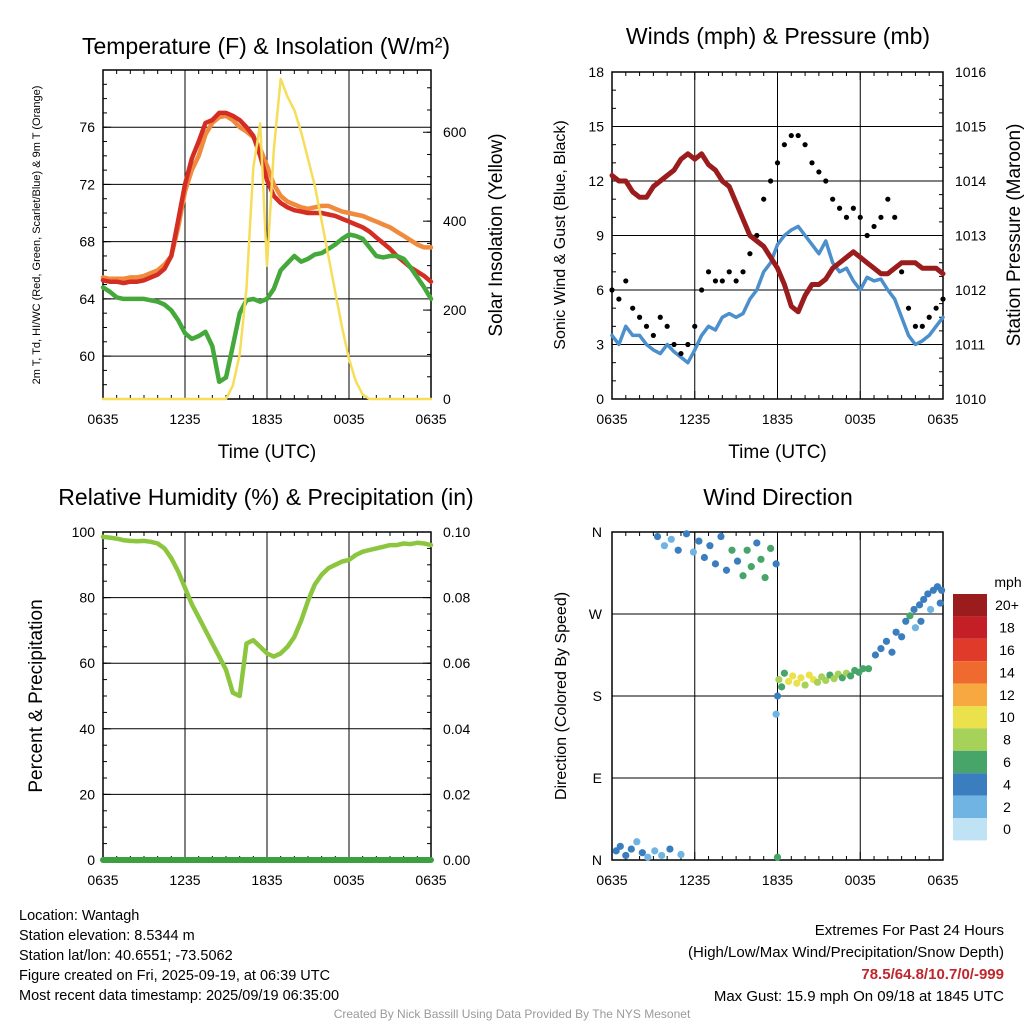  I want to click on panel-2-y2tick-label: 1013, so click(970, 236).